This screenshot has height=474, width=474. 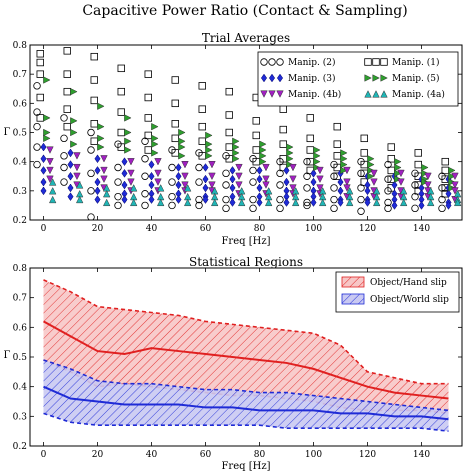 What do you see at coordinates (20, 417) in the screenshot?
I see `bottom-ytick-label: 0.3` at bounding box center [20, 417].